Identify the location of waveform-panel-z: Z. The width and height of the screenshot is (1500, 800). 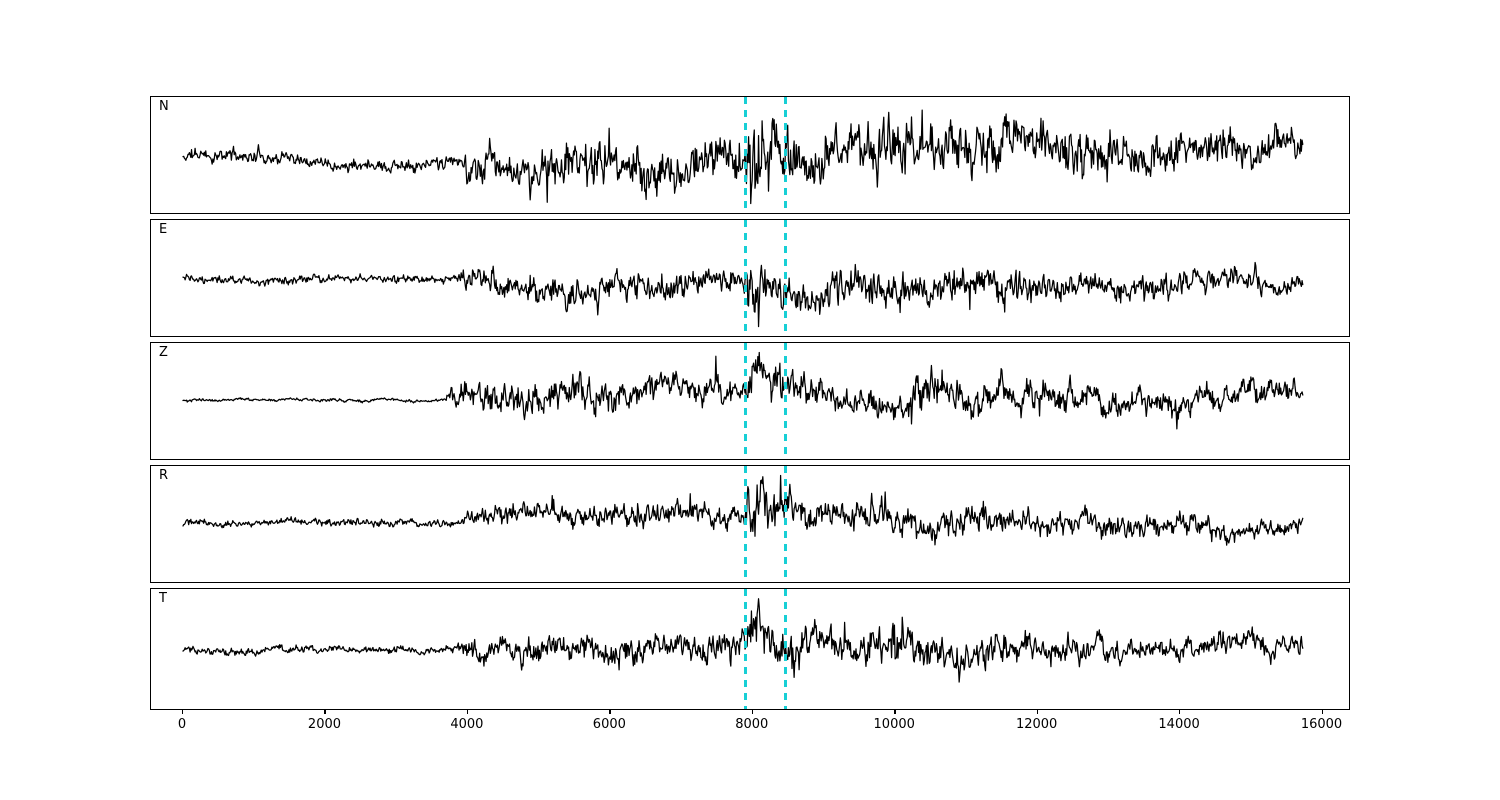
(750, 401).